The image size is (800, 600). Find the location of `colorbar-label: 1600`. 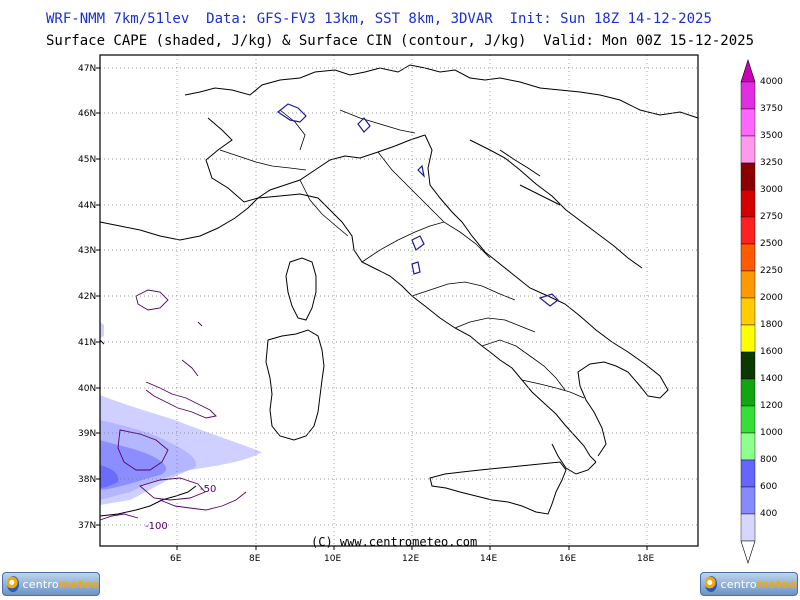

colorbar-label: 1600 is located at coordinates (771, 352).